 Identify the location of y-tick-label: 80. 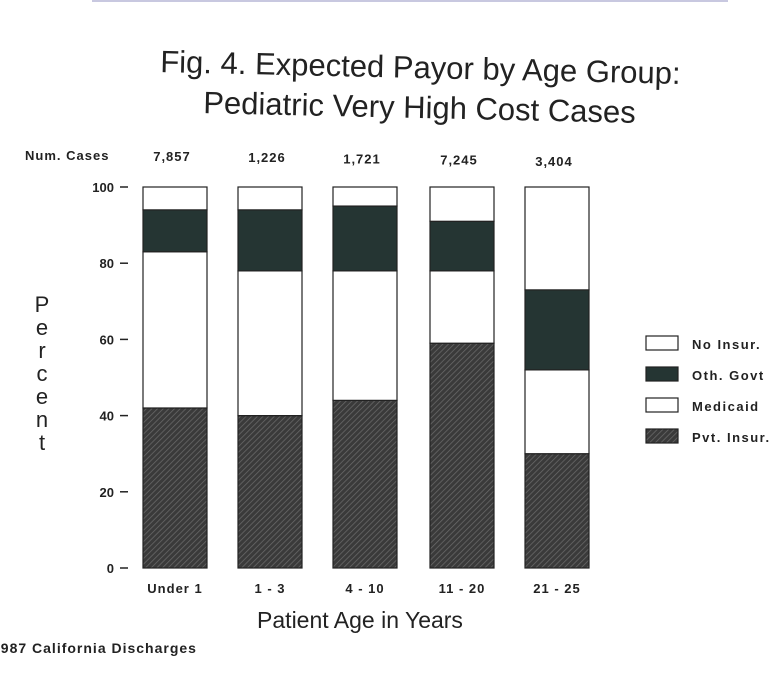
(107, 263).